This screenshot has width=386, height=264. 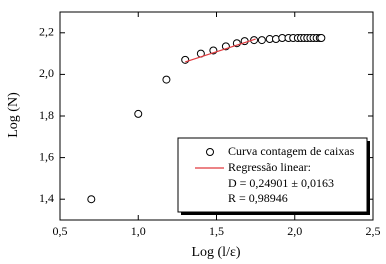 I want to click on x-axis-label: Log (l/ε), so click(x=215, y=252).